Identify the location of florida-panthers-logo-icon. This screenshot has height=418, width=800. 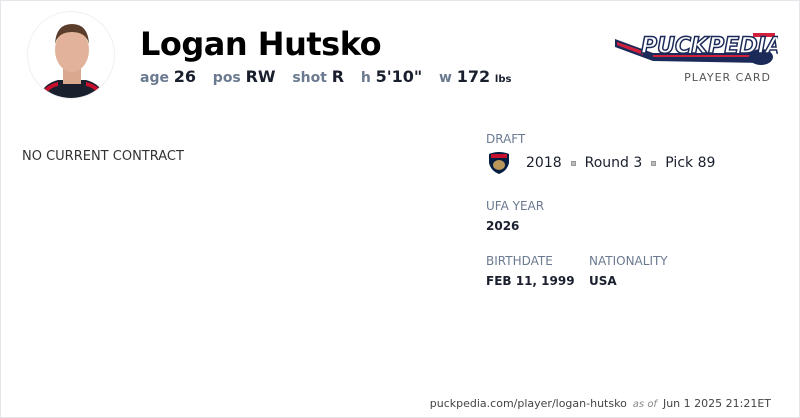
(499, 163).